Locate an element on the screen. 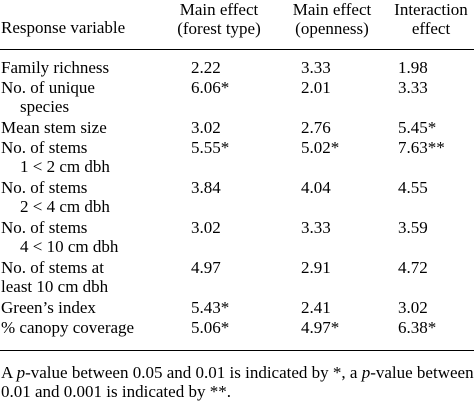 This screenshot has height=401, width=474. row-label-continued: 2 < 4 cm dbh is located at coordinates (65, 206).